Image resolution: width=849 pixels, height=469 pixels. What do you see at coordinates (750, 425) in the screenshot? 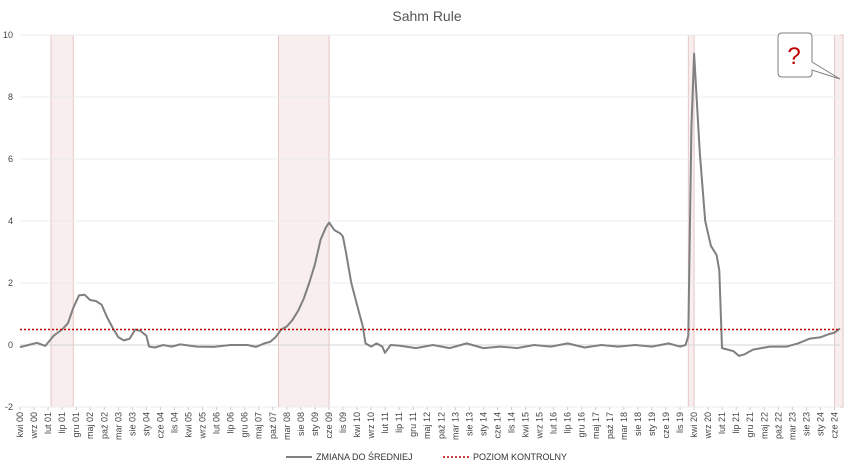
I see `x-tick-label: gru 21` at bounding box center [750, 425].